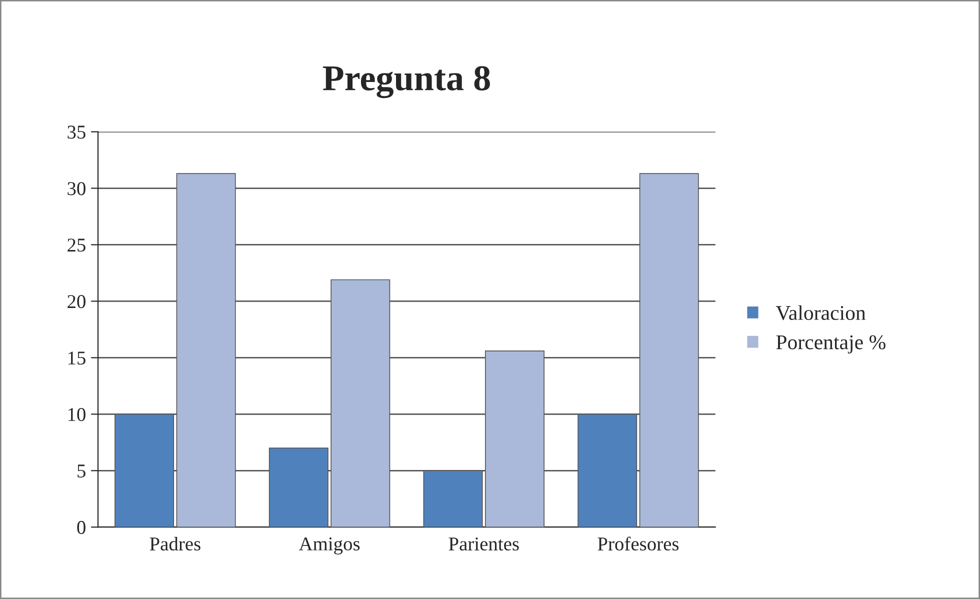 The image size is (980, 599). I want to click on y-tick-label: 0, so click(81, 527).